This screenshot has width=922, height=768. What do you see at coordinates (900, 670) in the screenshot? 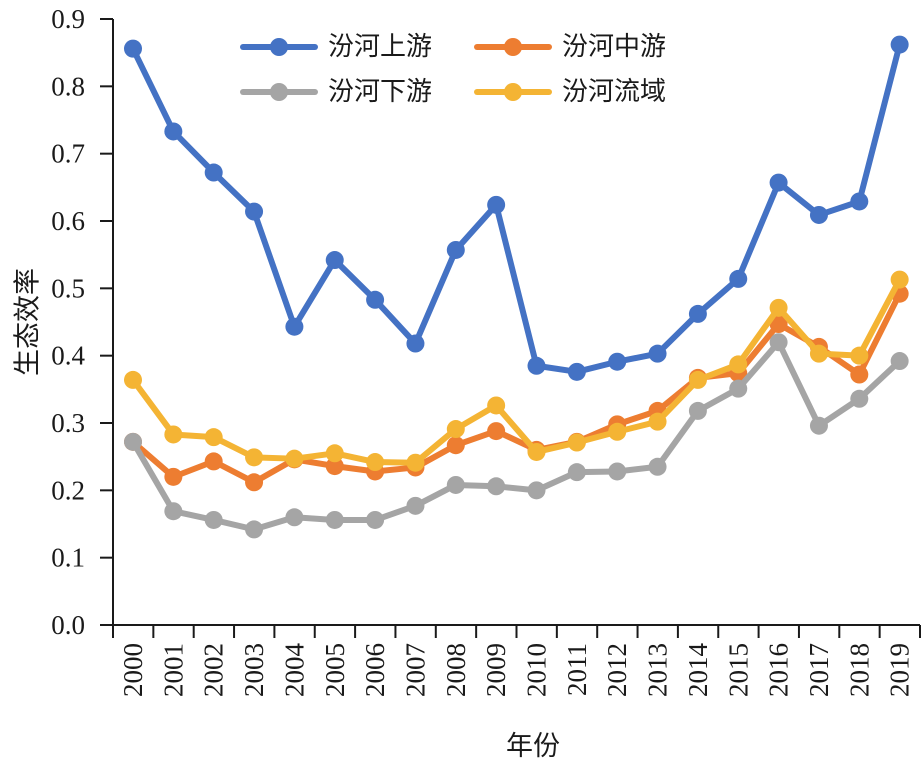
I see `x-tick-label: 2019` at bounding box center [900, 670].